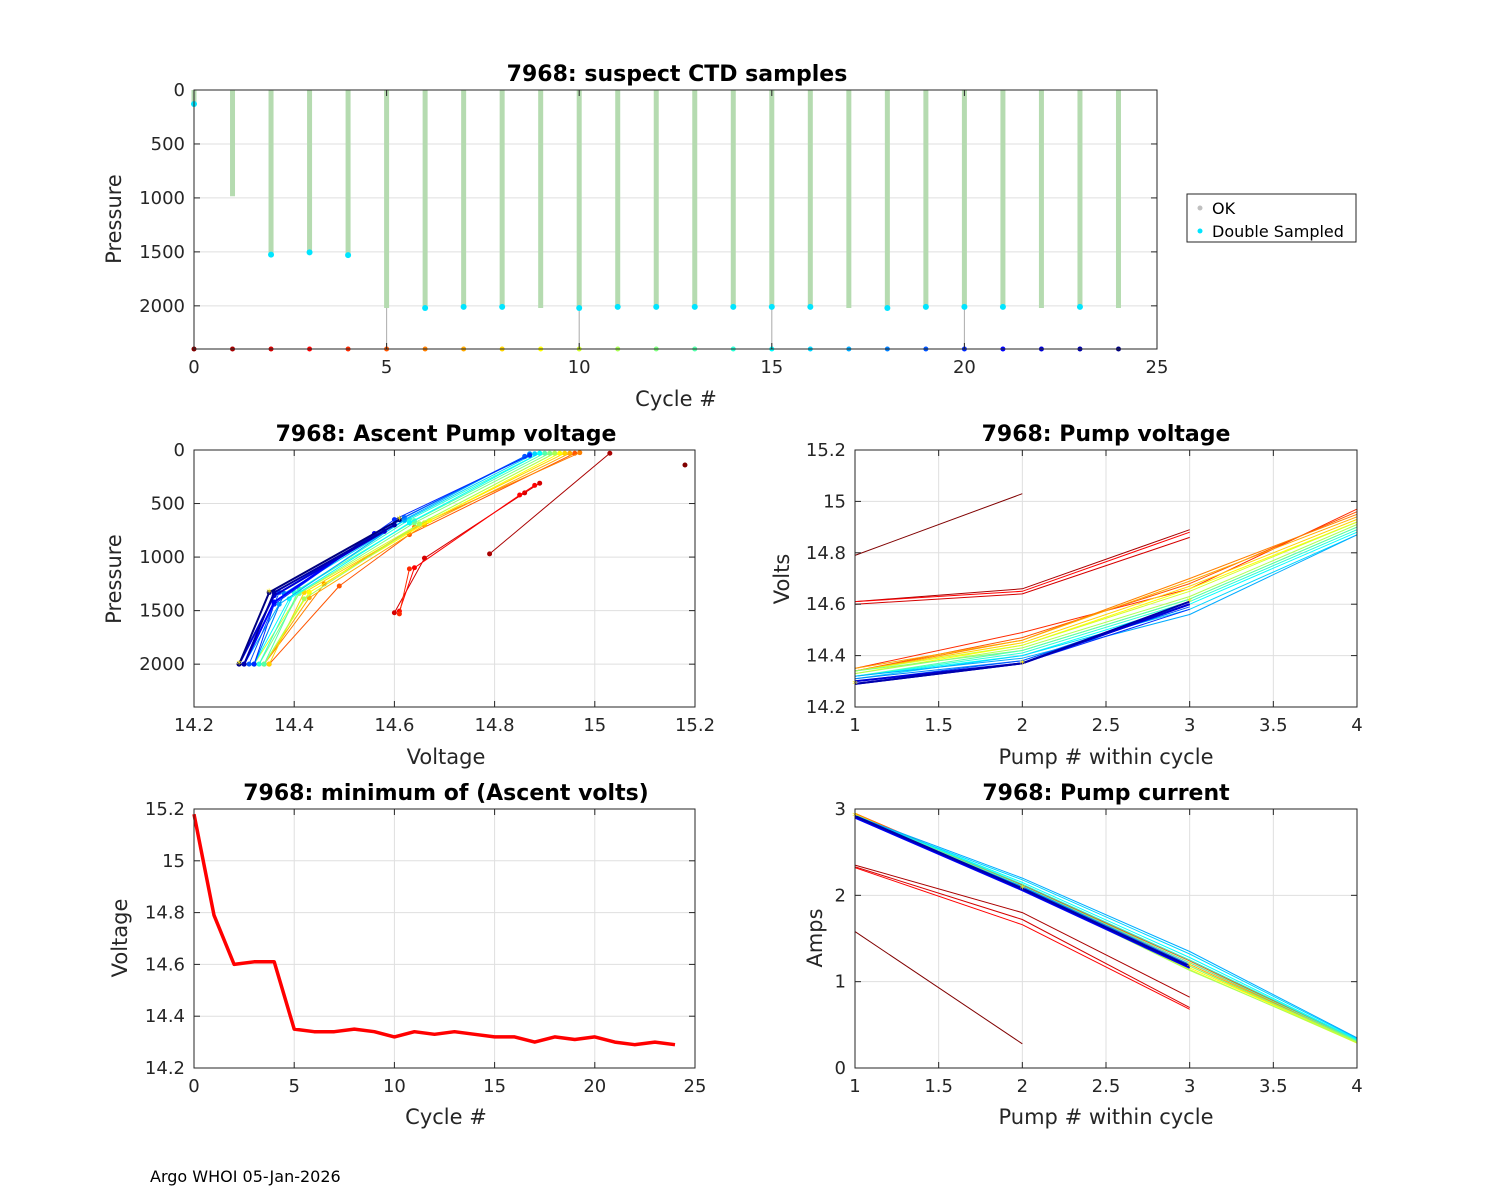 This screenshot has height=1200, width=1500. What do you see at coordinates (245, 1176) in the screenshot?
I see `footer-text: Argo WHOI 05-Jan-2026` at bounding box center [245, 1176].